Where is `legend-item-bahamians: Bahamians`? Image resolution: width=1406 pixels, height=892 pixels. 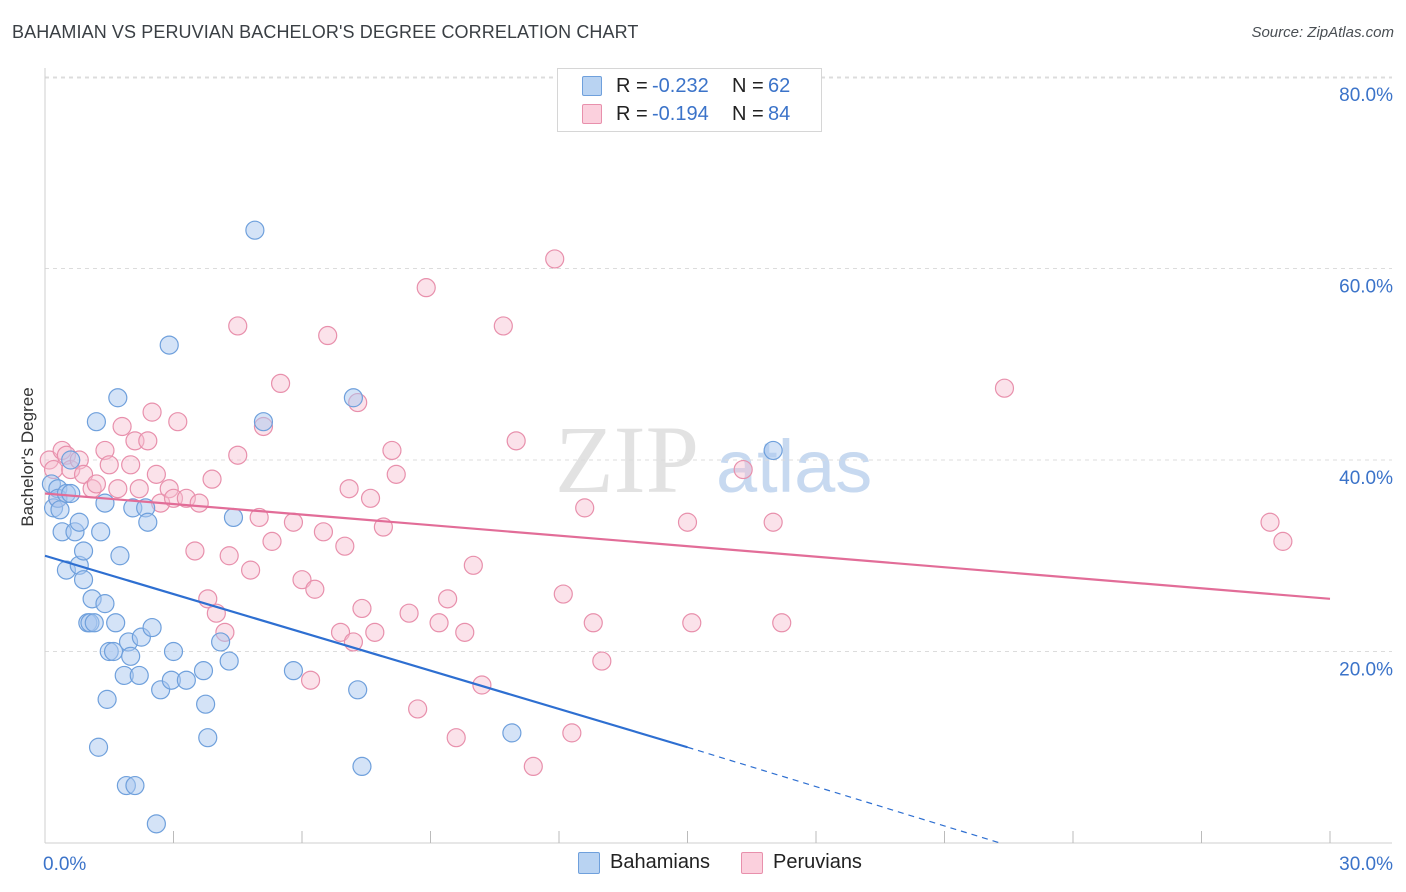
legend-item-bahamians: Bahamians is located at coordinates (644, 862).